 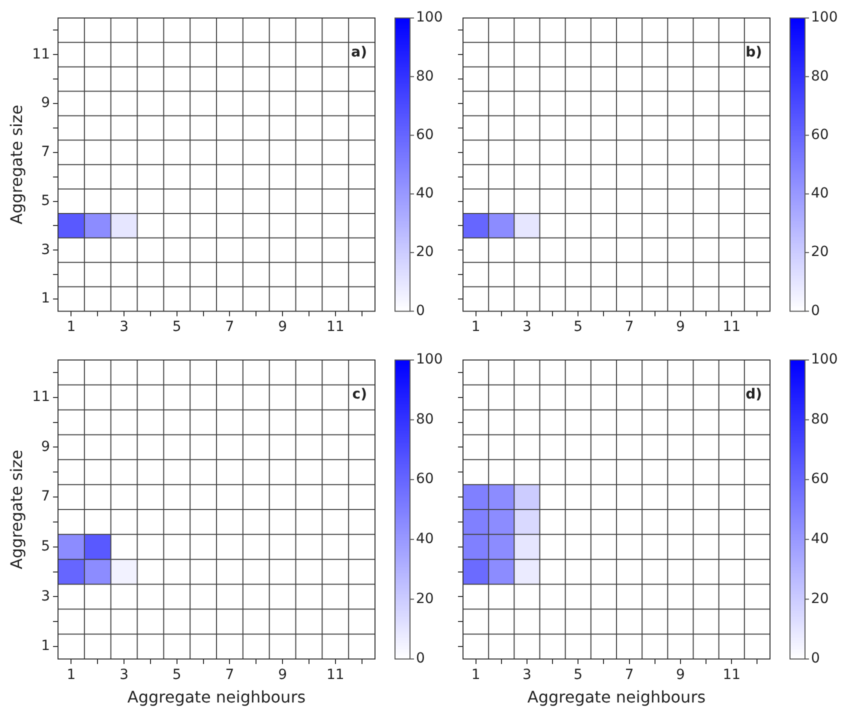 I want to click on annotation: d), so click(x=754, y=394).